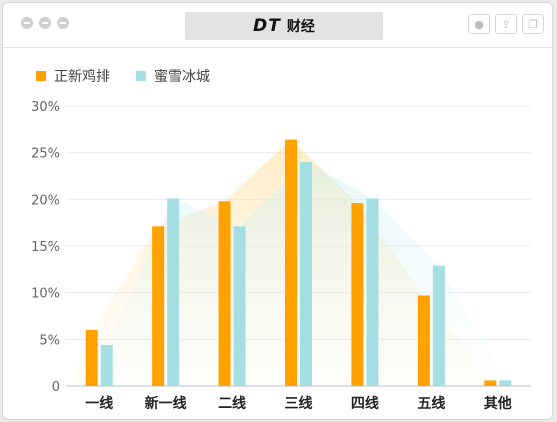 This screenshot has width=557, height=422. Describe the element at coordinates (45, 294) in the screenshot. I see `y-tick-label: 10%` at that location.